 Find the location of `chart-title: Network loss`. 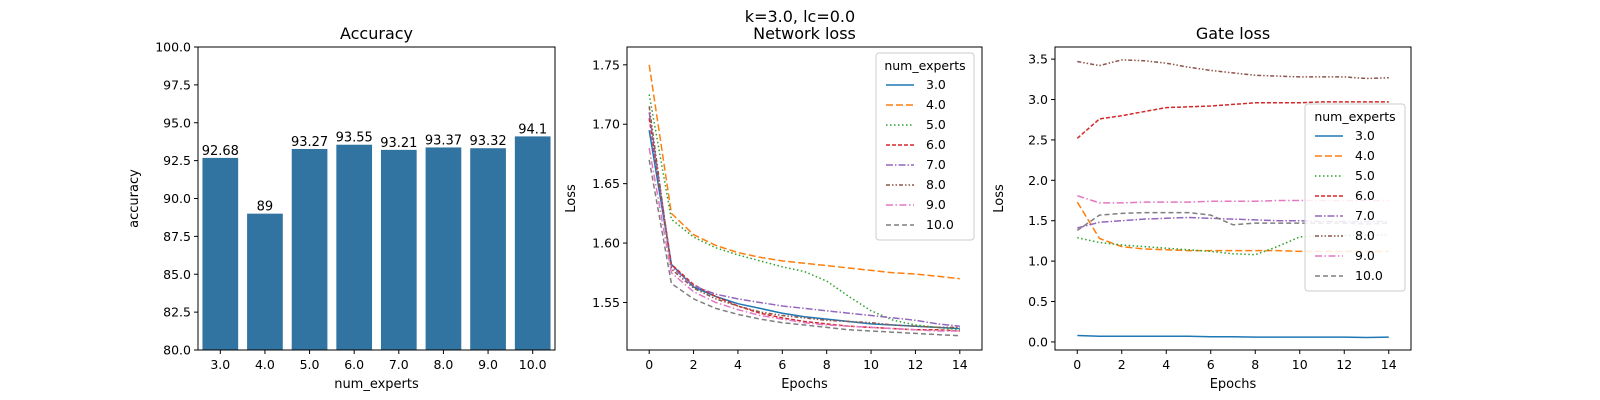

chart-title: Network loss is located at coordinates (804, 33).